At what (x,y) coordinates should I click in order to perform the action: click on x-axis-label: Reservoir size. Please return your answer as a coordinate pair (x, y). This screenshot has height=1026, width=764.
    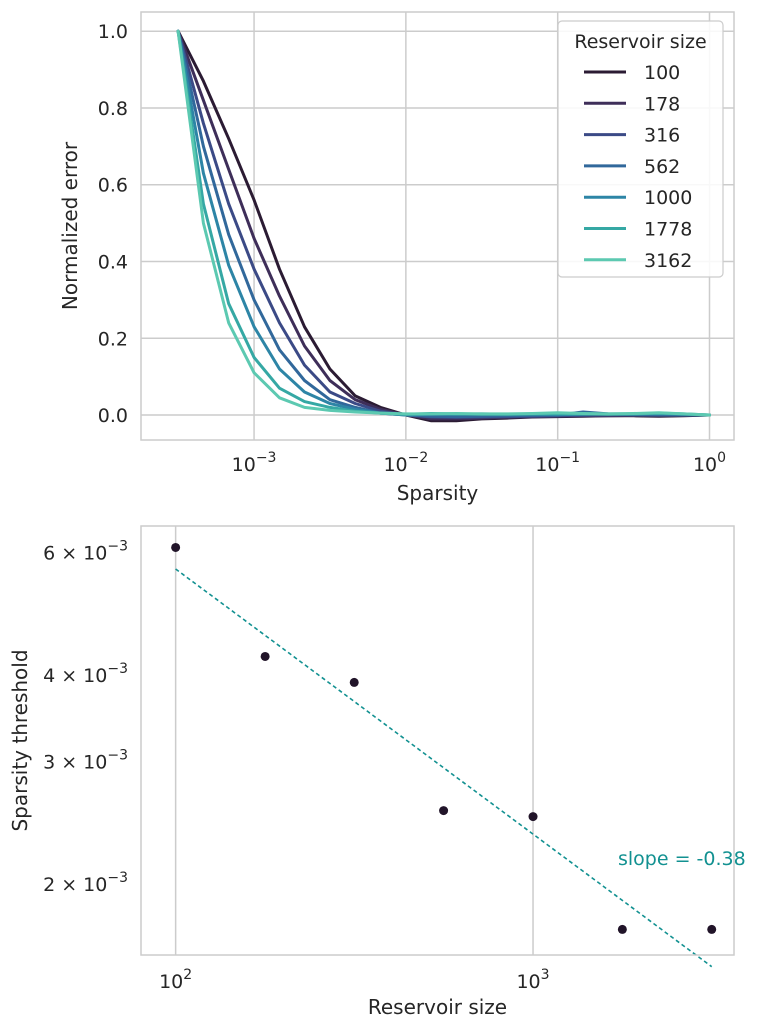
    Looking at the image, I should click on (437, 1007).